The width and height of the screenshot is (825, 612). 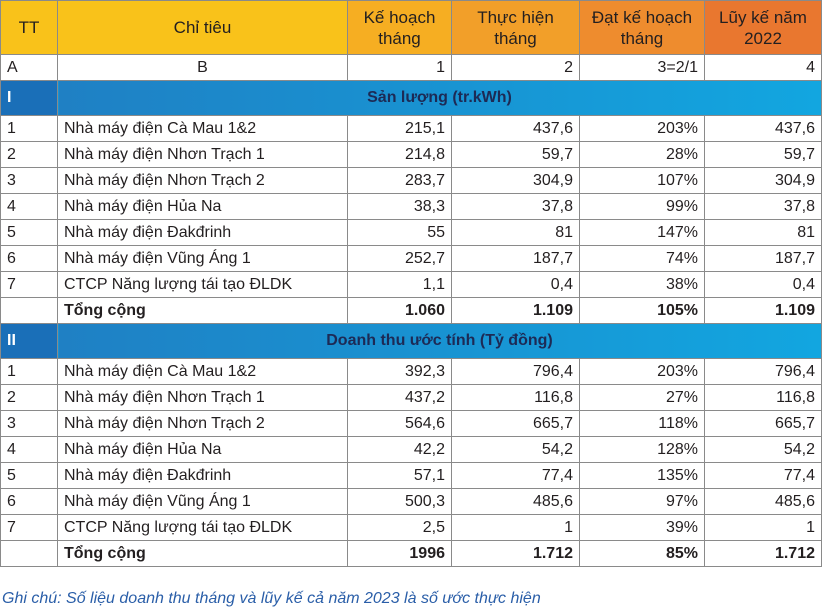 I want to click on data-row: 4 Nhà máy điện Hủa Na 38,3 37,8 99% 37,8, so click(x=411, y=206).